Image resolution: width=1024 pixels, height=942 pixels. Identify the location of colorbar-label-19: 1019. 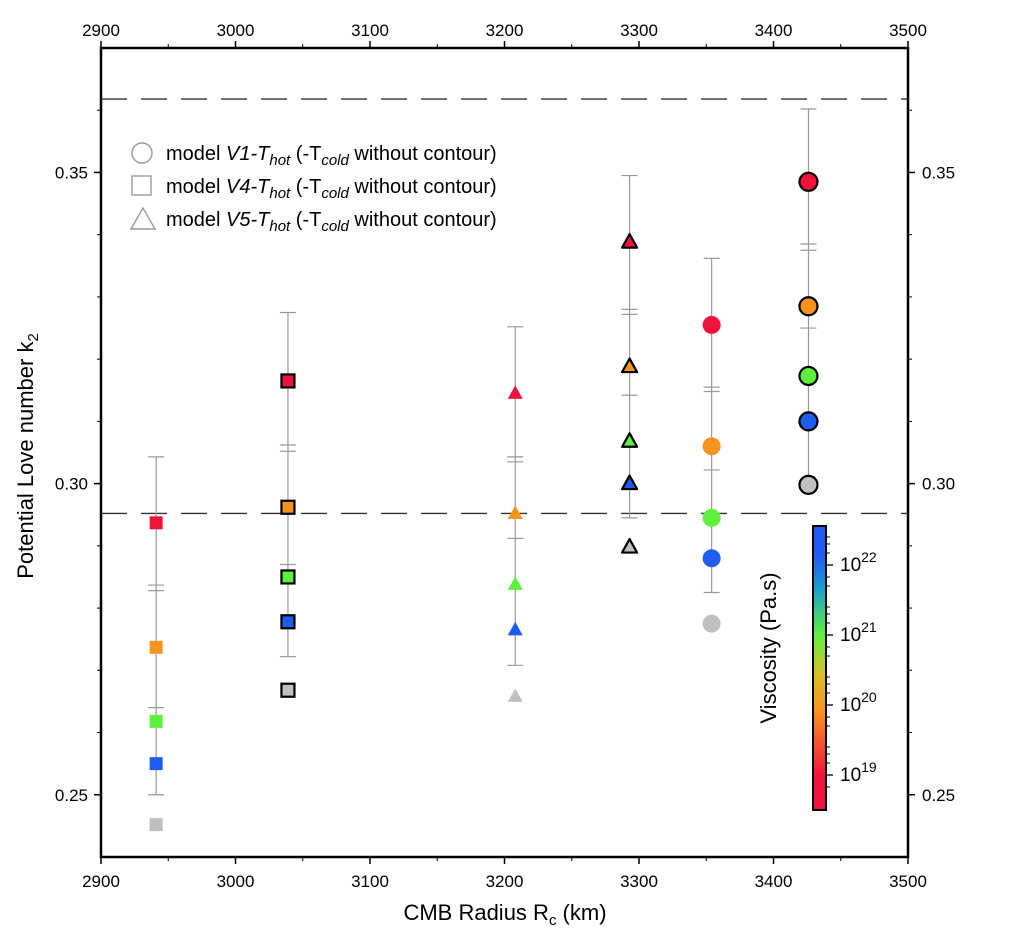
(858, 772).